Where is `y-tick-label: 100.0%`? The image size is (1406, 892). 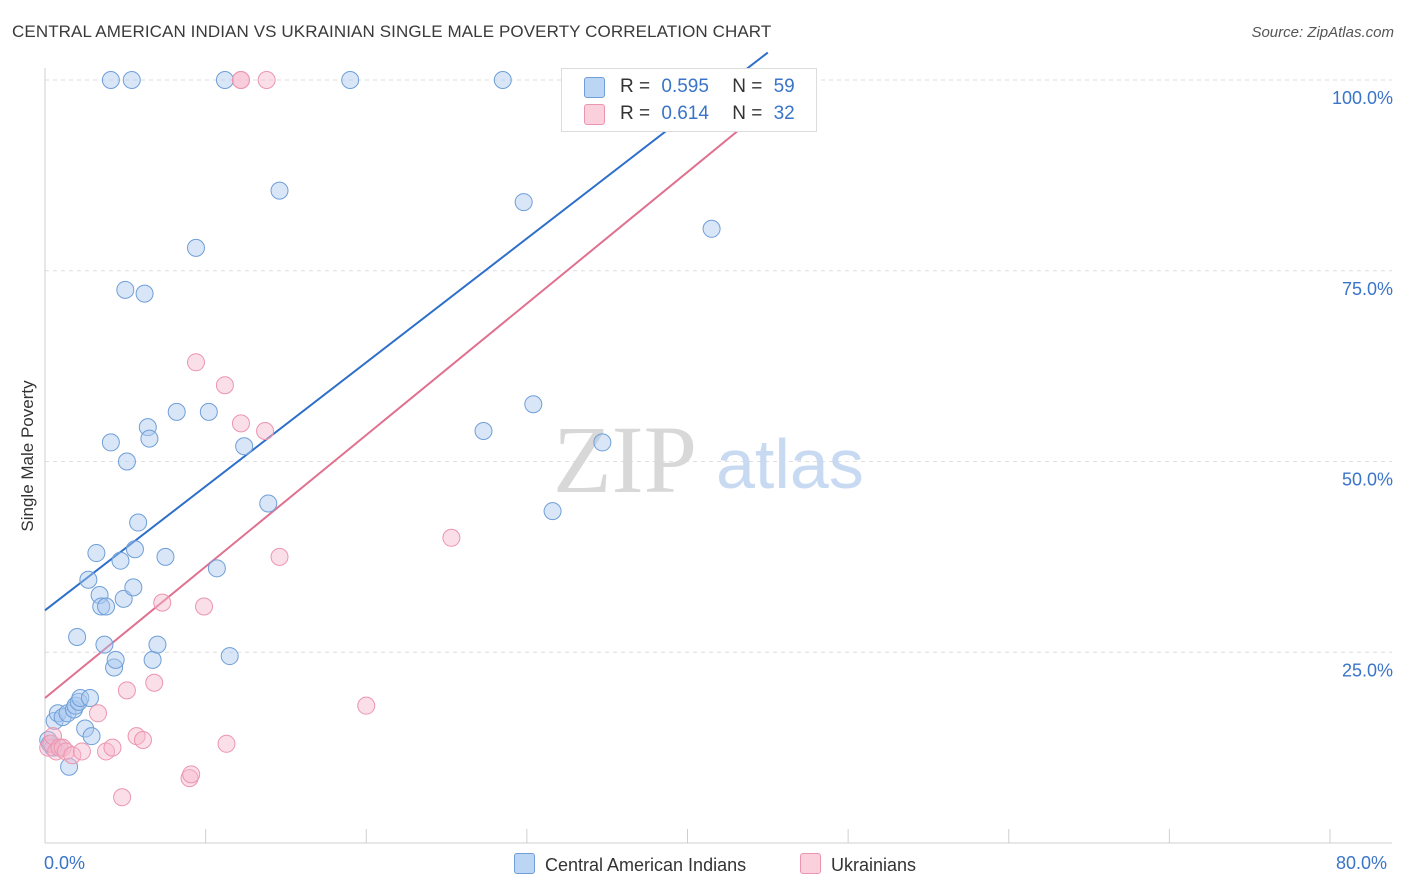 y-tick-label: 100.0% is located at coordinates (1362, 98).